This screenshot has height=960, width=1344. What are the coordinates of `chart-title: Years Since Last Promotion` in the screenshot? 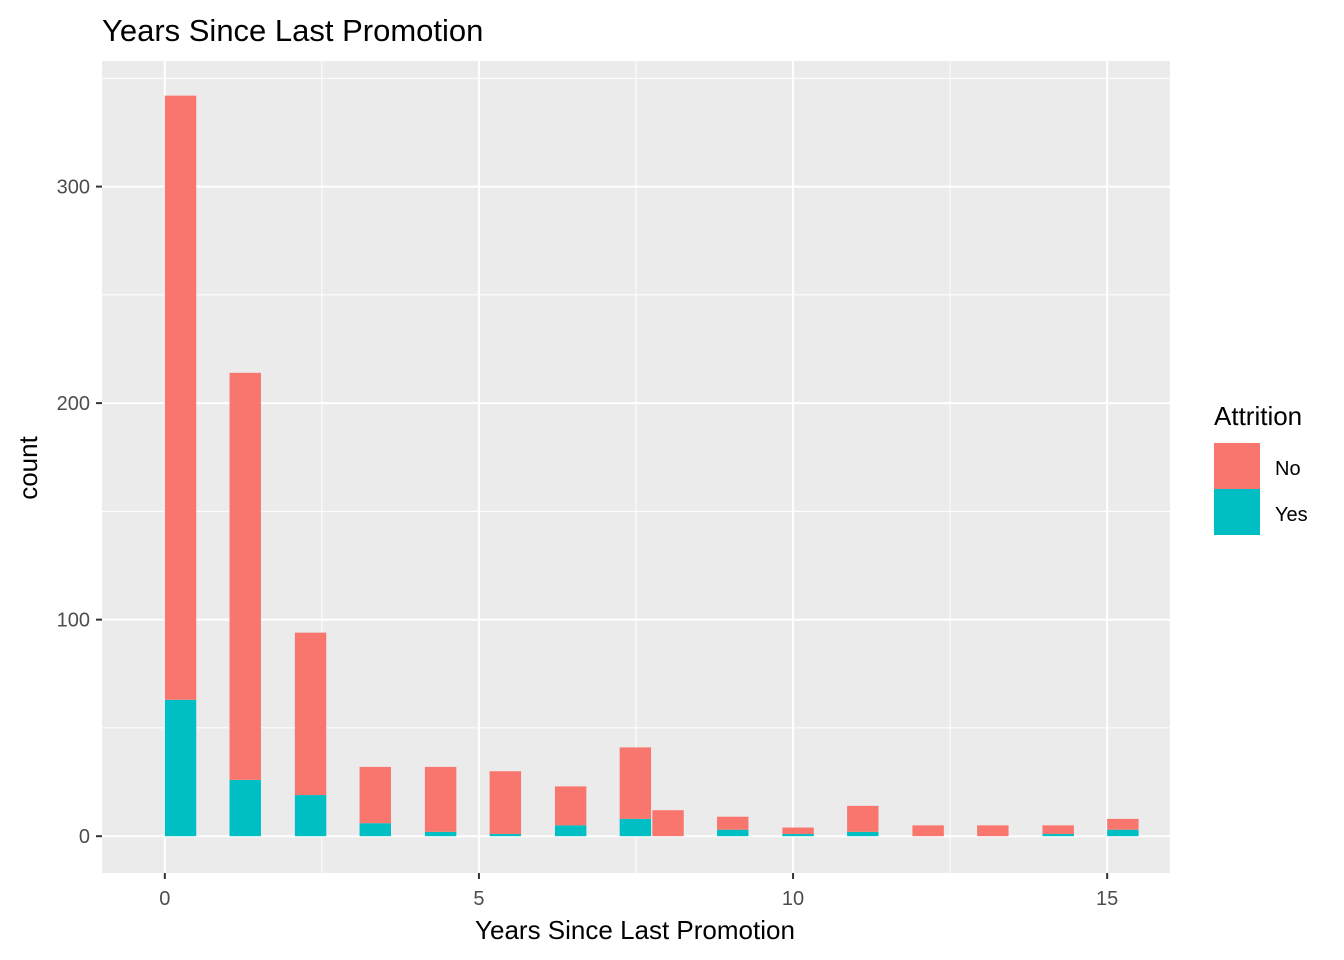 It's located at (292, 30).